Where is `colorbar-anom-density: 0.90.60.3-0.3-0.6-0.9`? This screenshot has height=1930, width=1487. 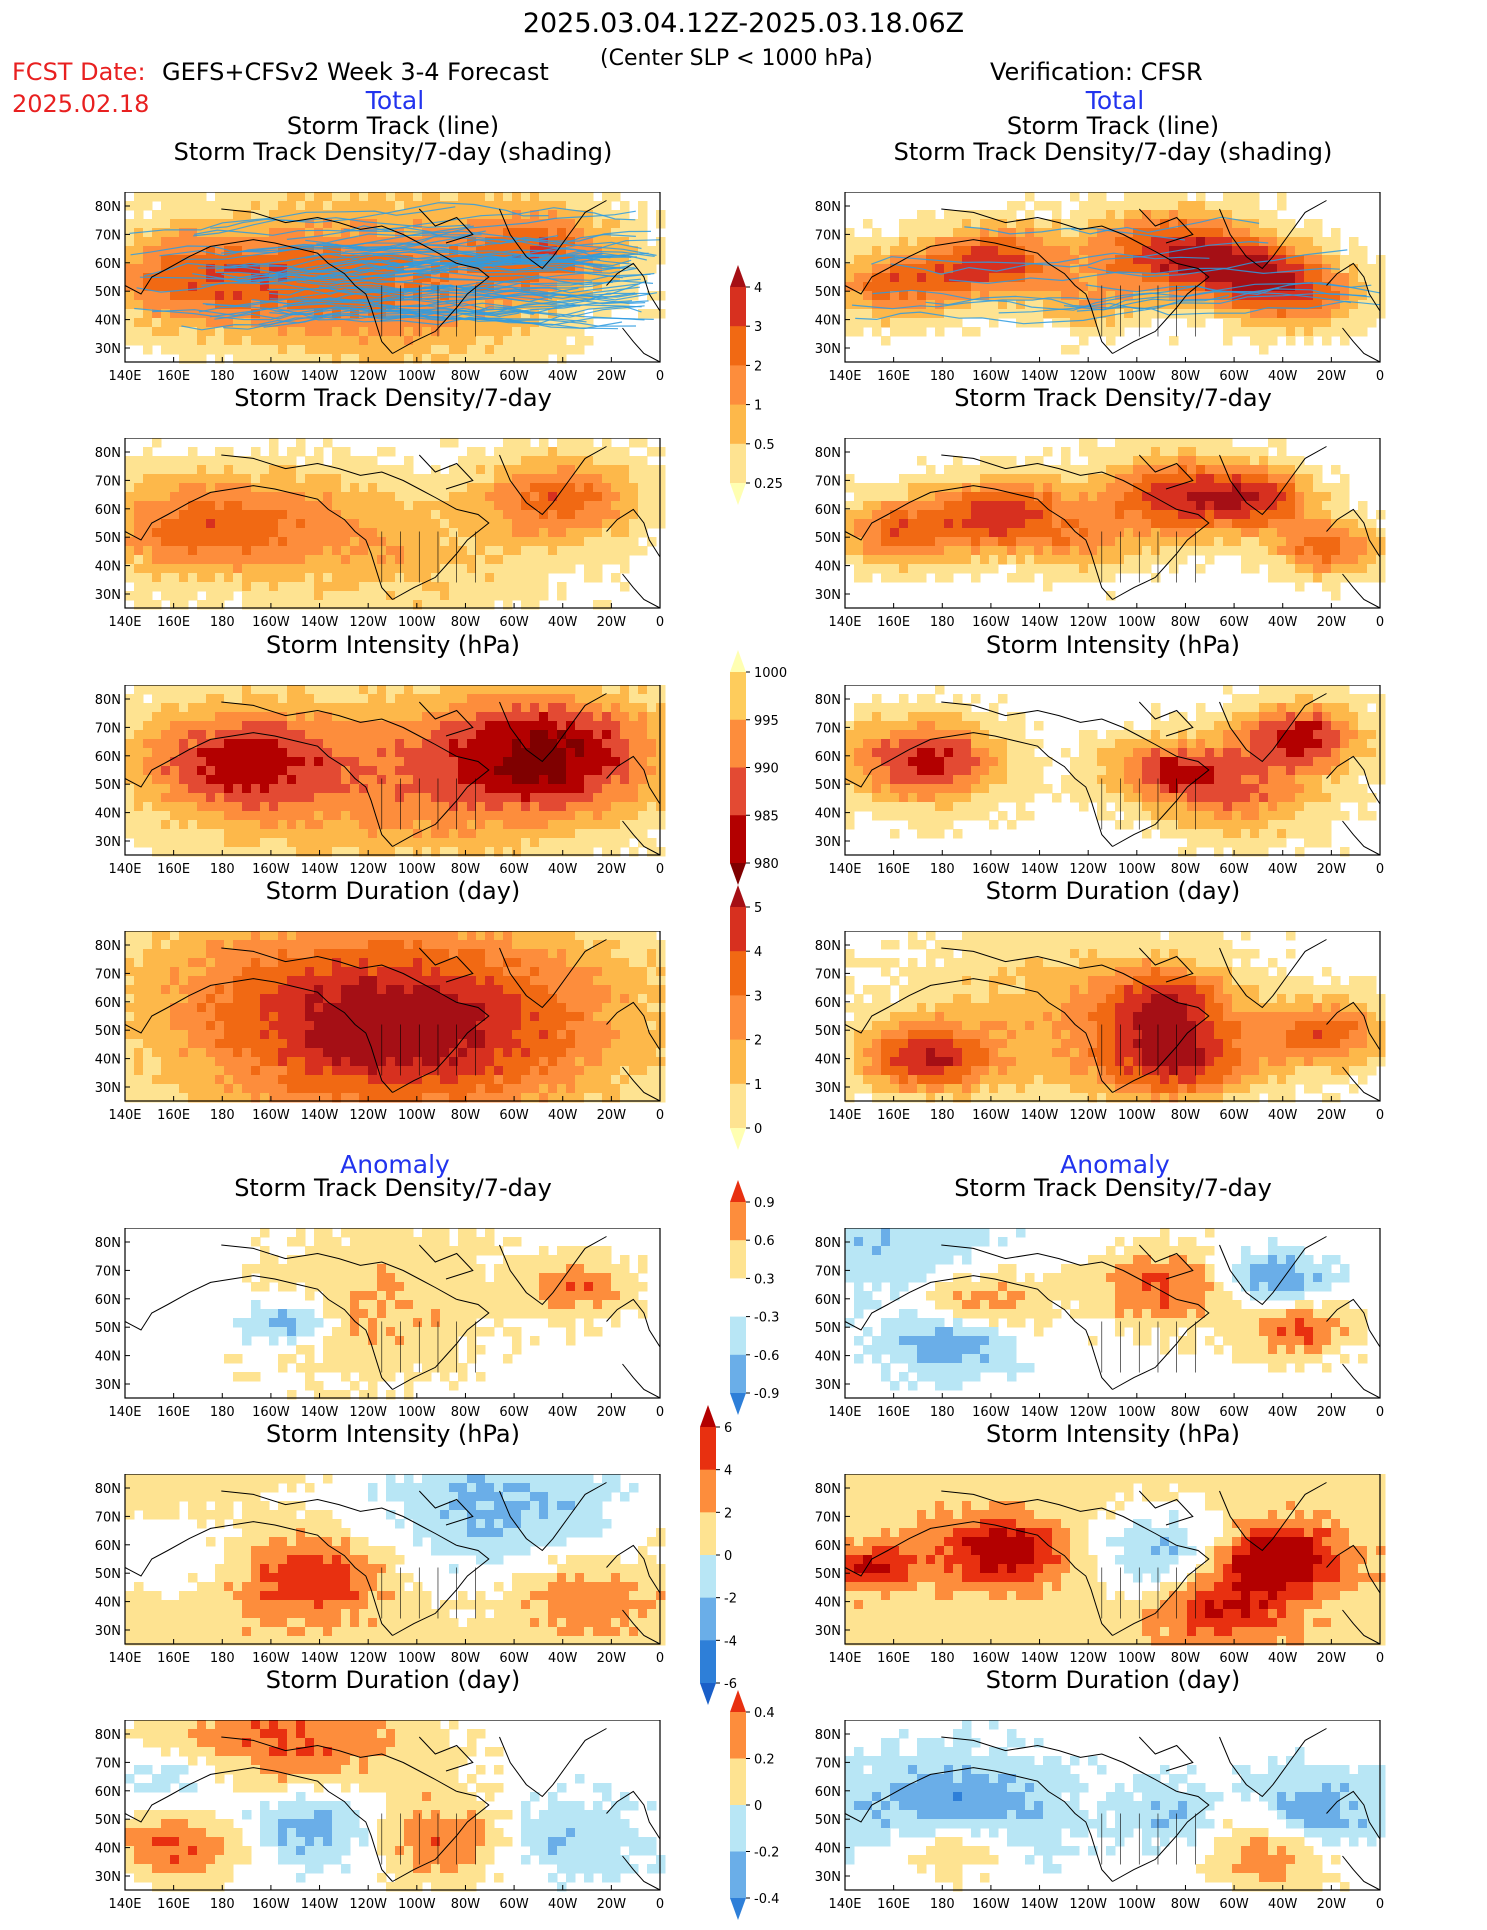 colorbar-anom-density: 0.90.60.3-0.3-0.6-0.9 is located at coordinates (767, 1297).